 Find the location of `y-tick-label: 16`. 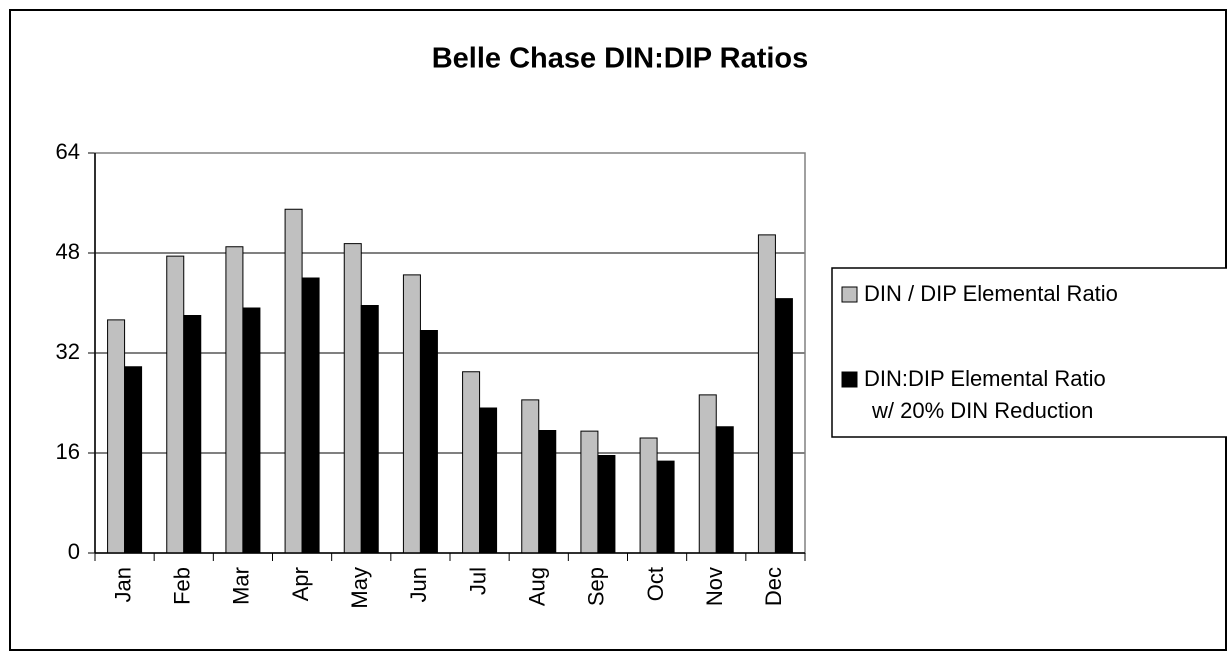

y-tick-label: 16 is located at coordinates (68, 451).